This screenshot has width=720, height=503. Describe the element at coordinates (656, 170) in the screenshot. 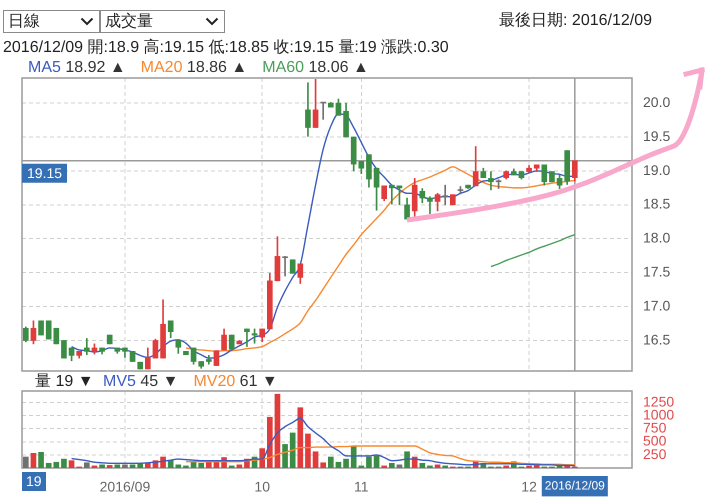

I see `y-tick-label: 19.0` at that location.